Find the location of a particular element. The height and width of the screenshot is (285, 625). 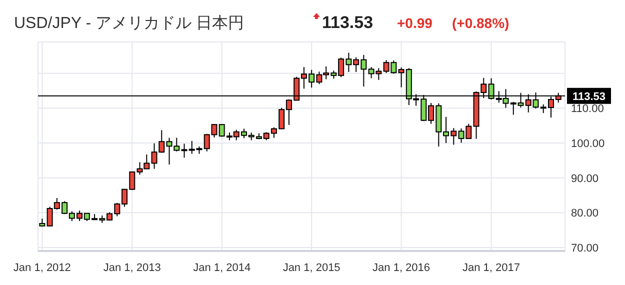

text: (+0.88%) is located at coordinates (481, 23).